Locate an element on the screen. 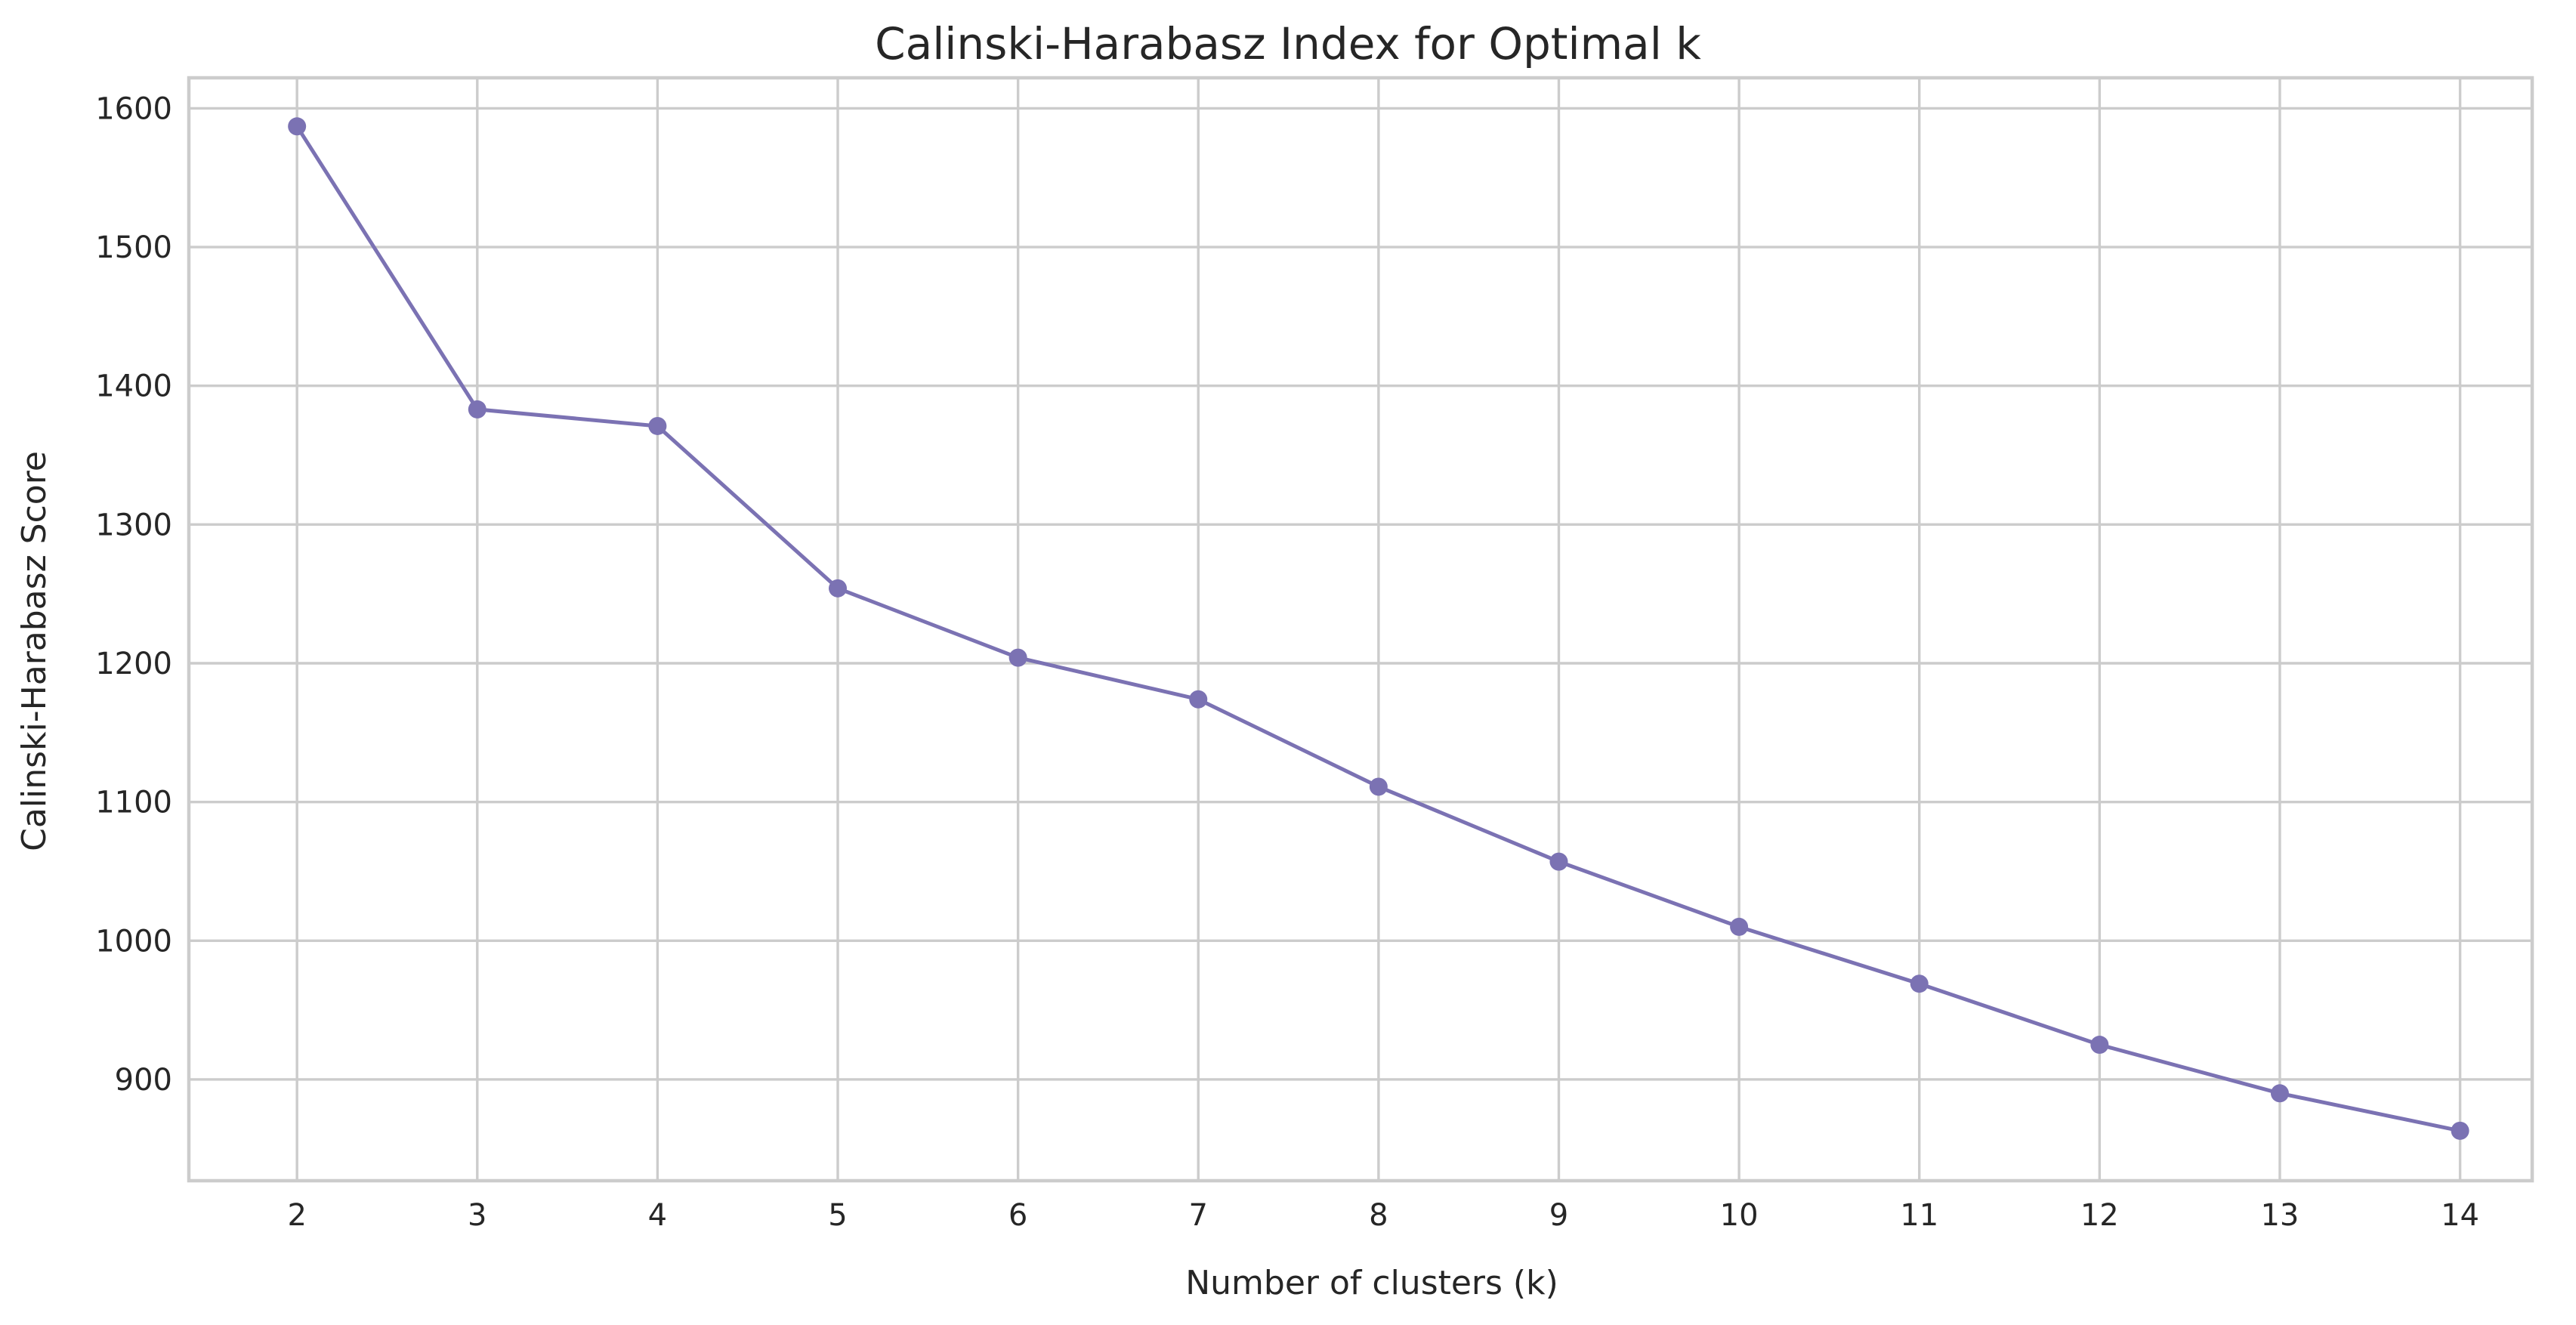  y-tick-labels: 900 1000 1100 1200 1300 1400 1500 1600 is located at coordinates (133, 594).